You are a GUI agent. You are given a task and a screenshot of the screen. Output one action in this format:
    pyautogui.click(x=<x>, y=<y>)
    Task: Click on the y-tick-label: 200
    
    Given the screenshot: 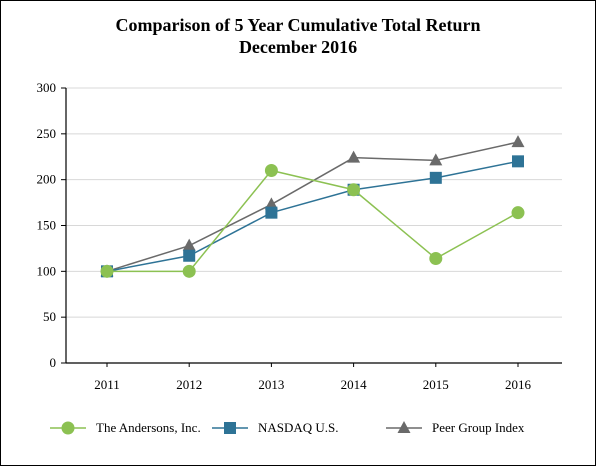 What is the action you would take?
    pyautogui.click(x=47, y=179)
    